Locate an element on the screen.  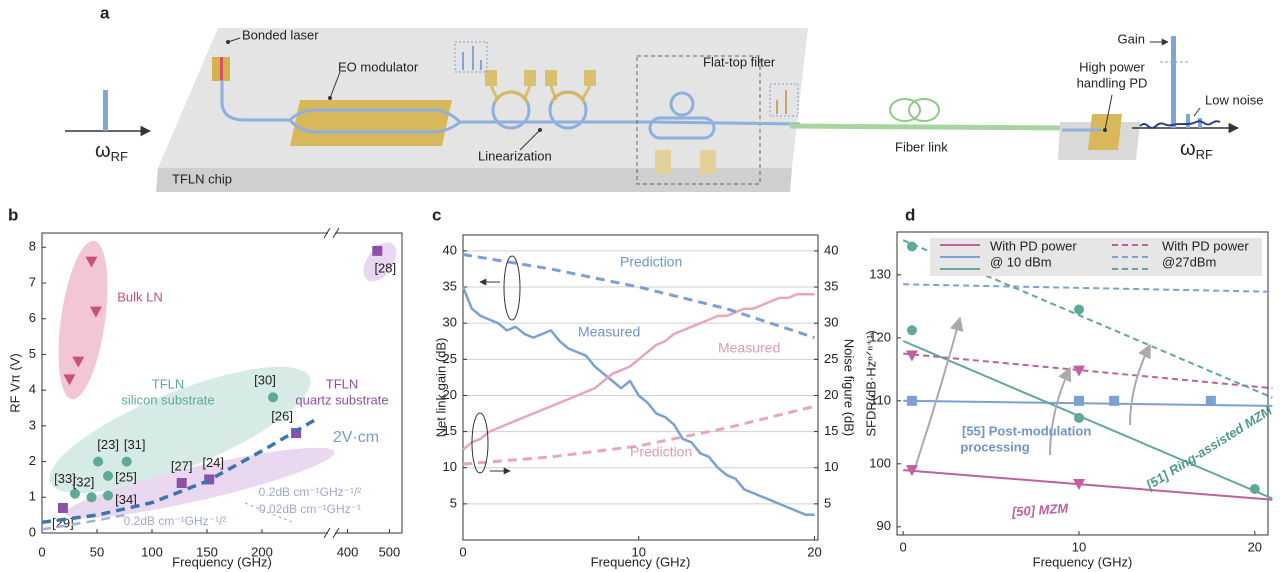
x-tick-label: 500 is located at coordinates (390, 551).